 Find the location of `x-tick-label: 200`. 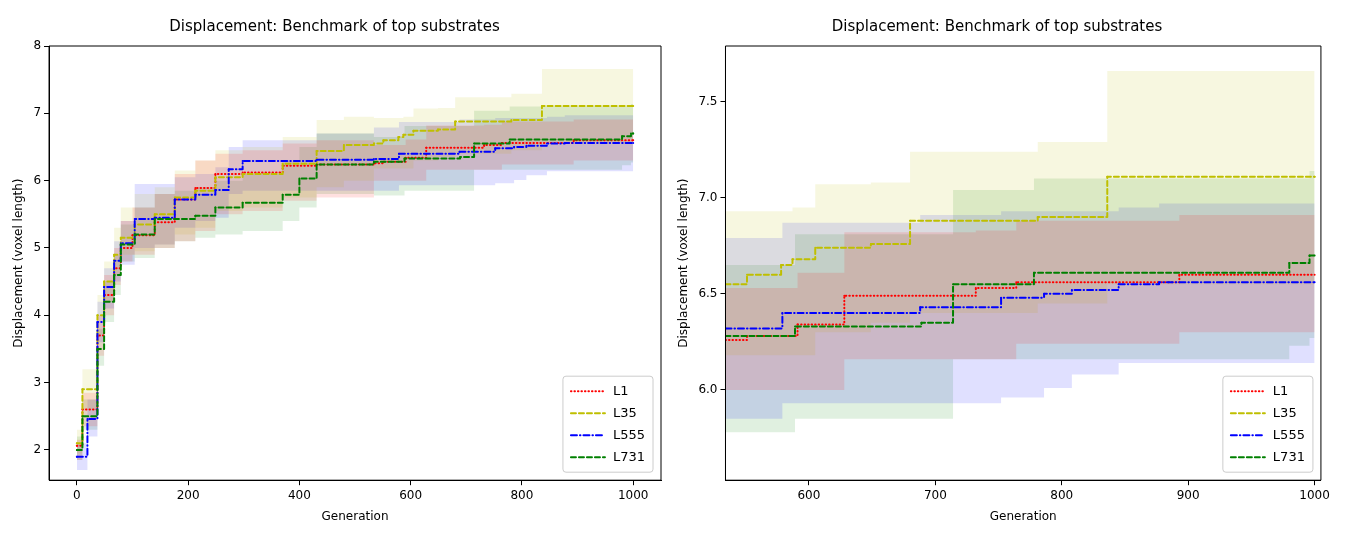

x-tick-label: 200 is located at coordinates (188, 494).